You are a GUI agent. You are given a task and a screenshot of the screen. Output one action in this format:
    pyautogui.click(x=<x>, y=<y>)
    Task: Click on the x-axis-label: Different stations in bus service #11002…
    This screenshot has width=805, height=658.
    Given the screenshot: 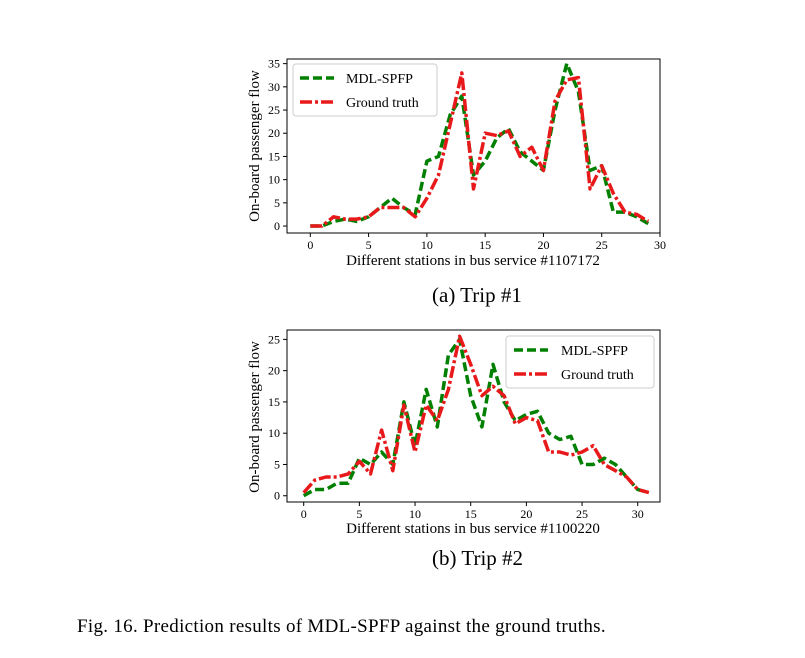 What is the action you would take?
    pyautogui.click(x=473, y=529)
    